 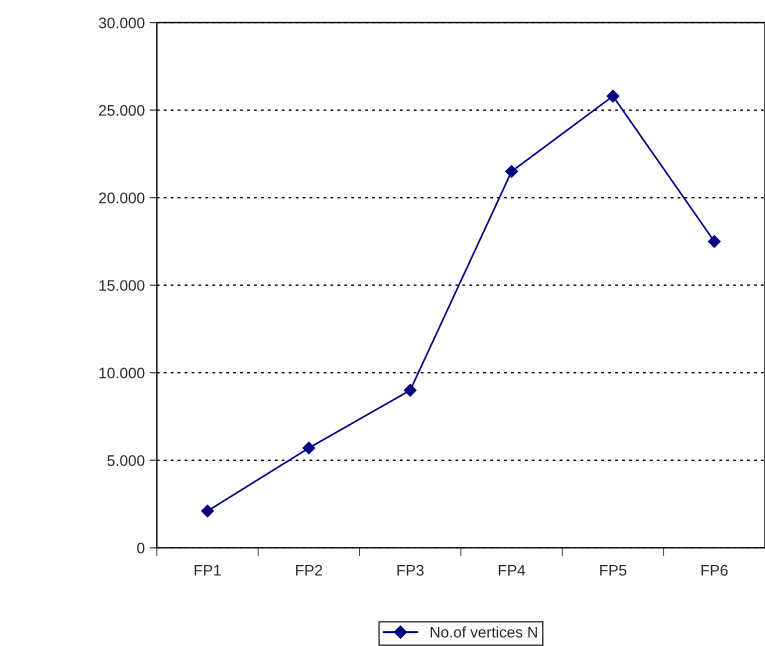 What do you see at coordinates (512, 570) in the screenshot?
I see `x-tick-label: FP4` at bounding box center [512, 570].